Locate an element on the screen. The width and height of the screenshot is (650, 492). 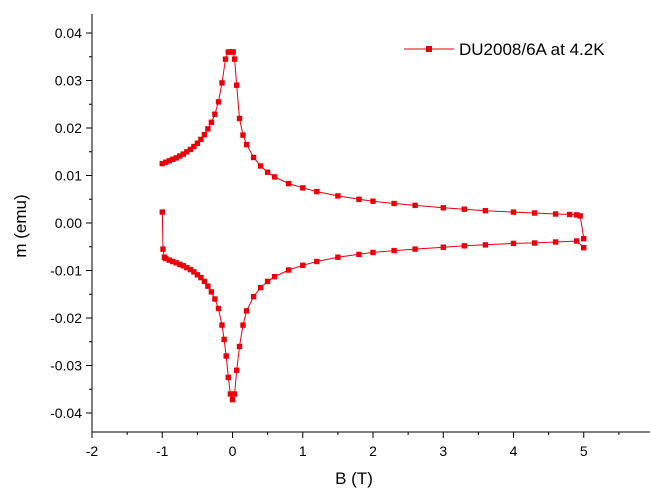
x-axis-title: B (T) is located at coordinates (354, 478).